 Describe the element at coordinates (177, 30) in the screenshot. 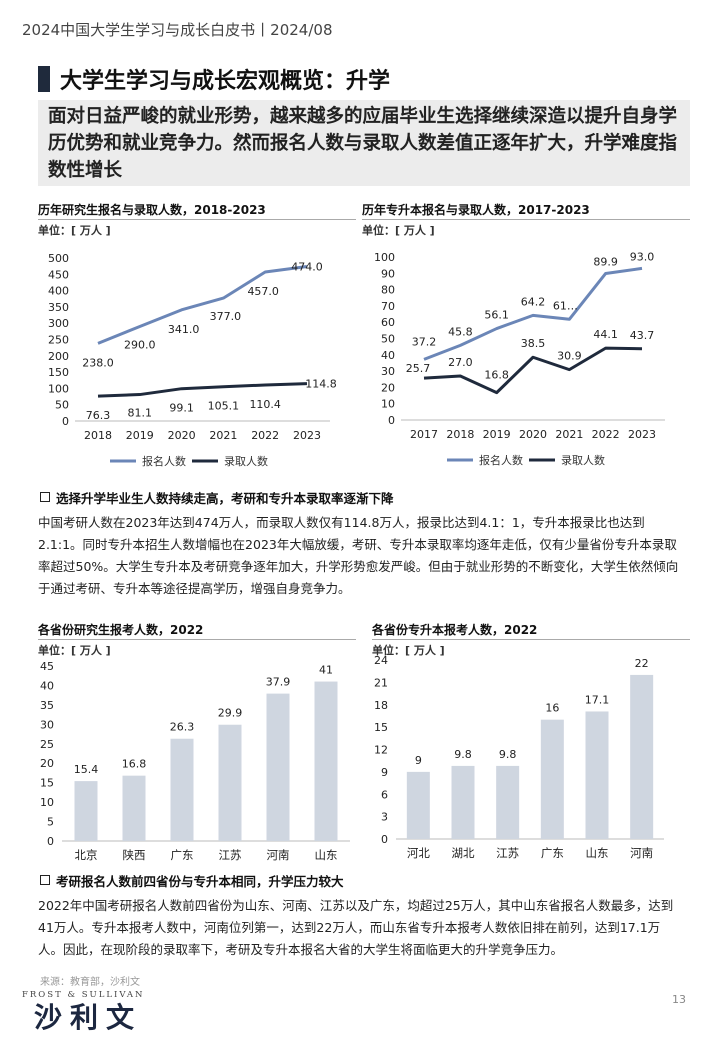

I see `report-header: 2024中国大学生学习与成长白皮书丨2024/08` at that location.